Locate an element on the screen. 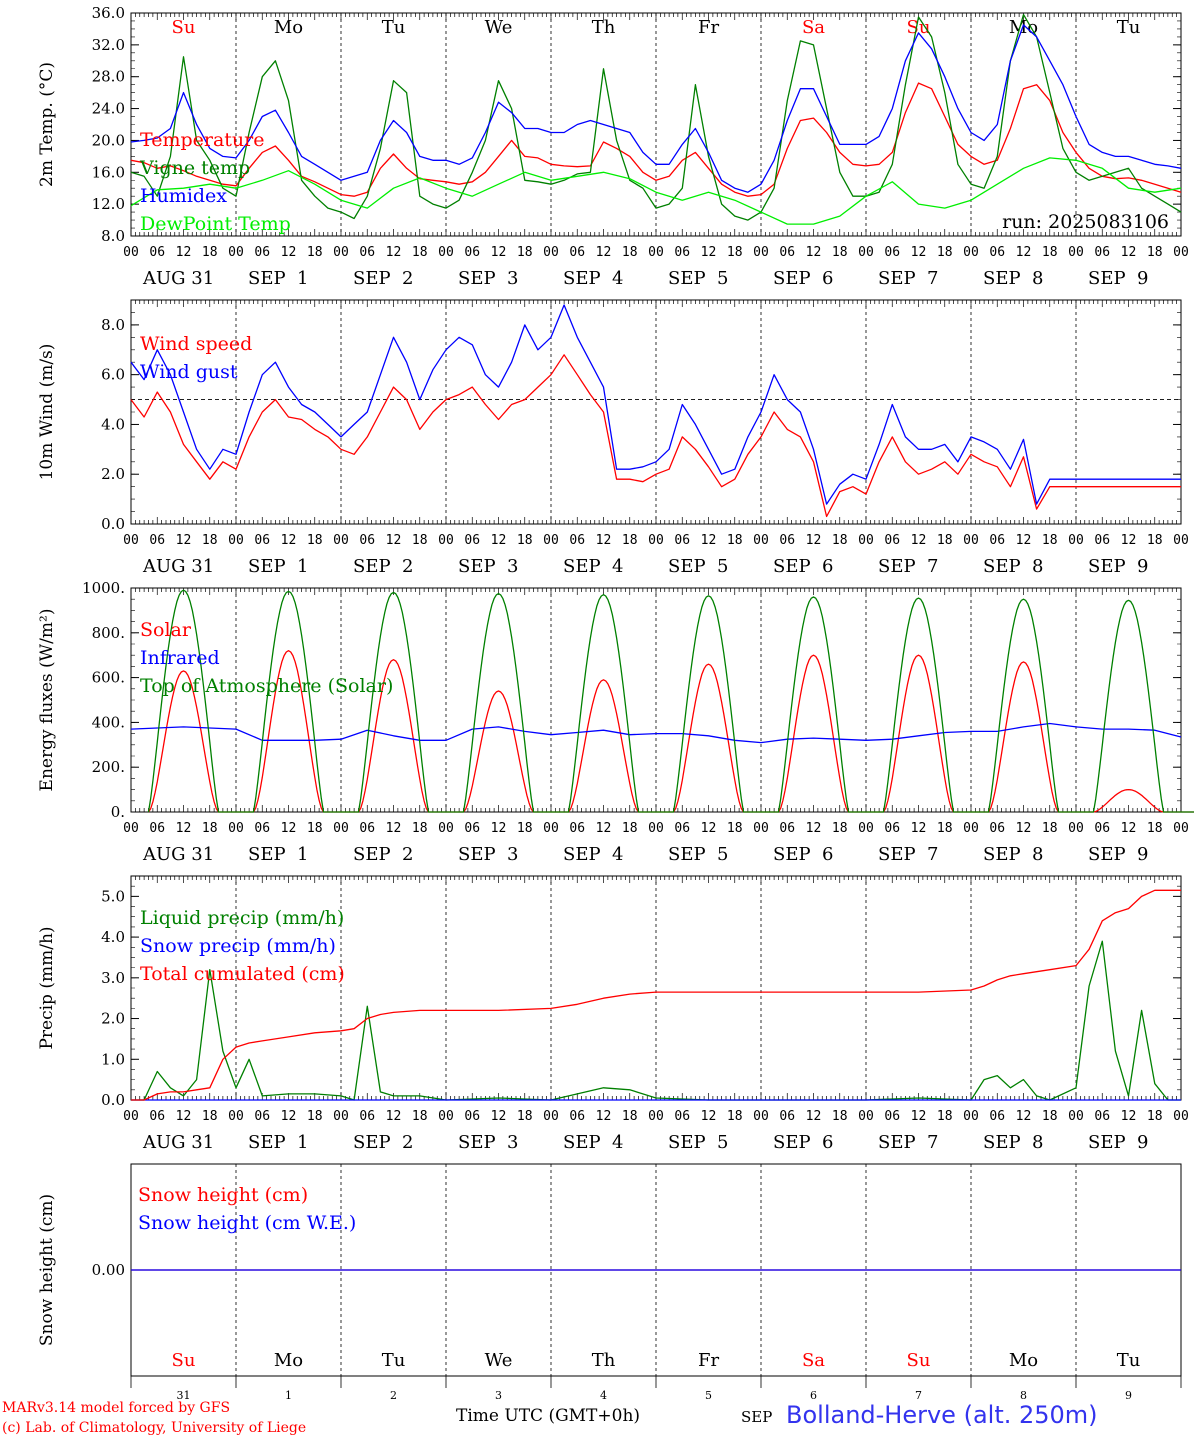 This screenshot has height=1440, width=1194. weekday-label: Fr is located at coordinates (708, 1360).